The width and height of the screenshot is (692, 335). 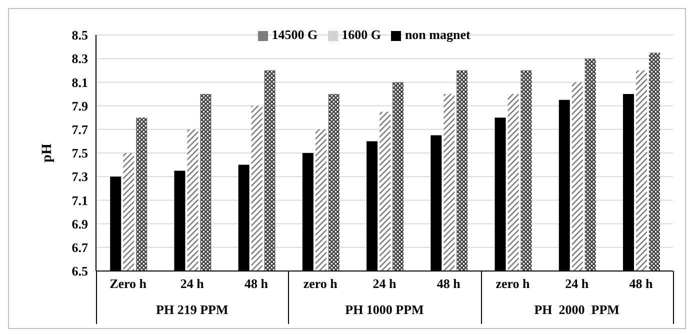 I want to click on y-tick-label: 6.9, so click(x=80, y=224).